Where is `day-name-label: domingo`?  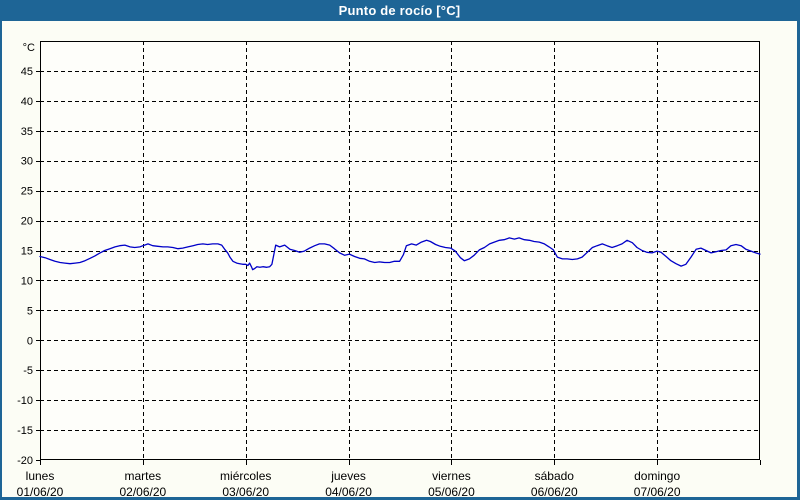
day-name-label: domingo is located at coordinates (657, 476).